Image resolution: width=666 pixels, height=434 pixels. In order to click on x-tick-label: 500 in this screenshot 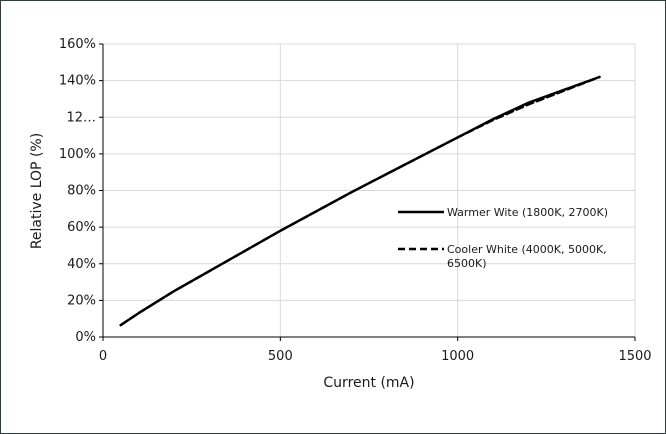, I will do `click(280, 356)`.